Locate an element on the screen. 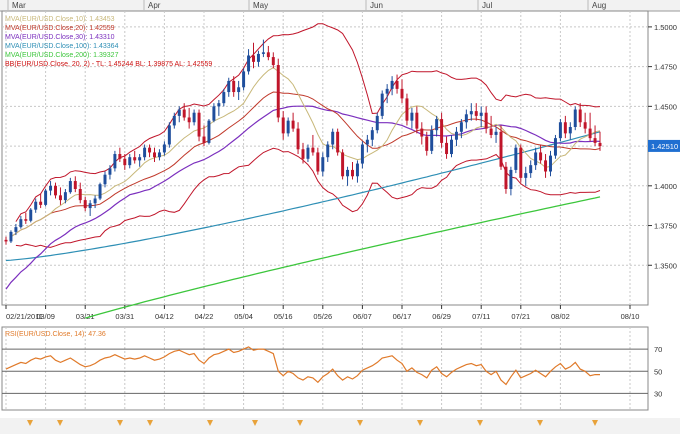 The image size is (680, 439). x-tick-label: 07/11 is located at coordinates (481, 316).